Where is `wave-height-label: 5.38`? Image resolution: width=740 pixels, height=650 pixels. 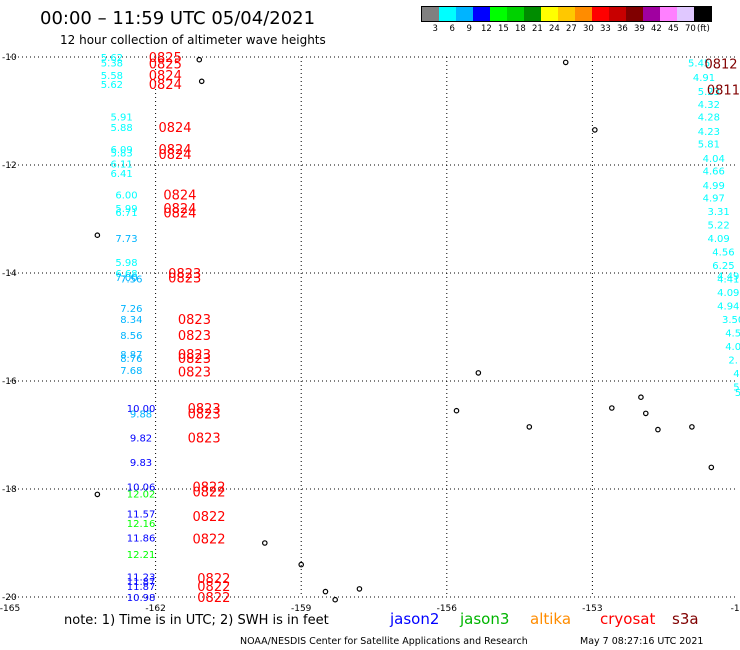 wave-height-label: 5.38 is located at coordinates (112, 63).